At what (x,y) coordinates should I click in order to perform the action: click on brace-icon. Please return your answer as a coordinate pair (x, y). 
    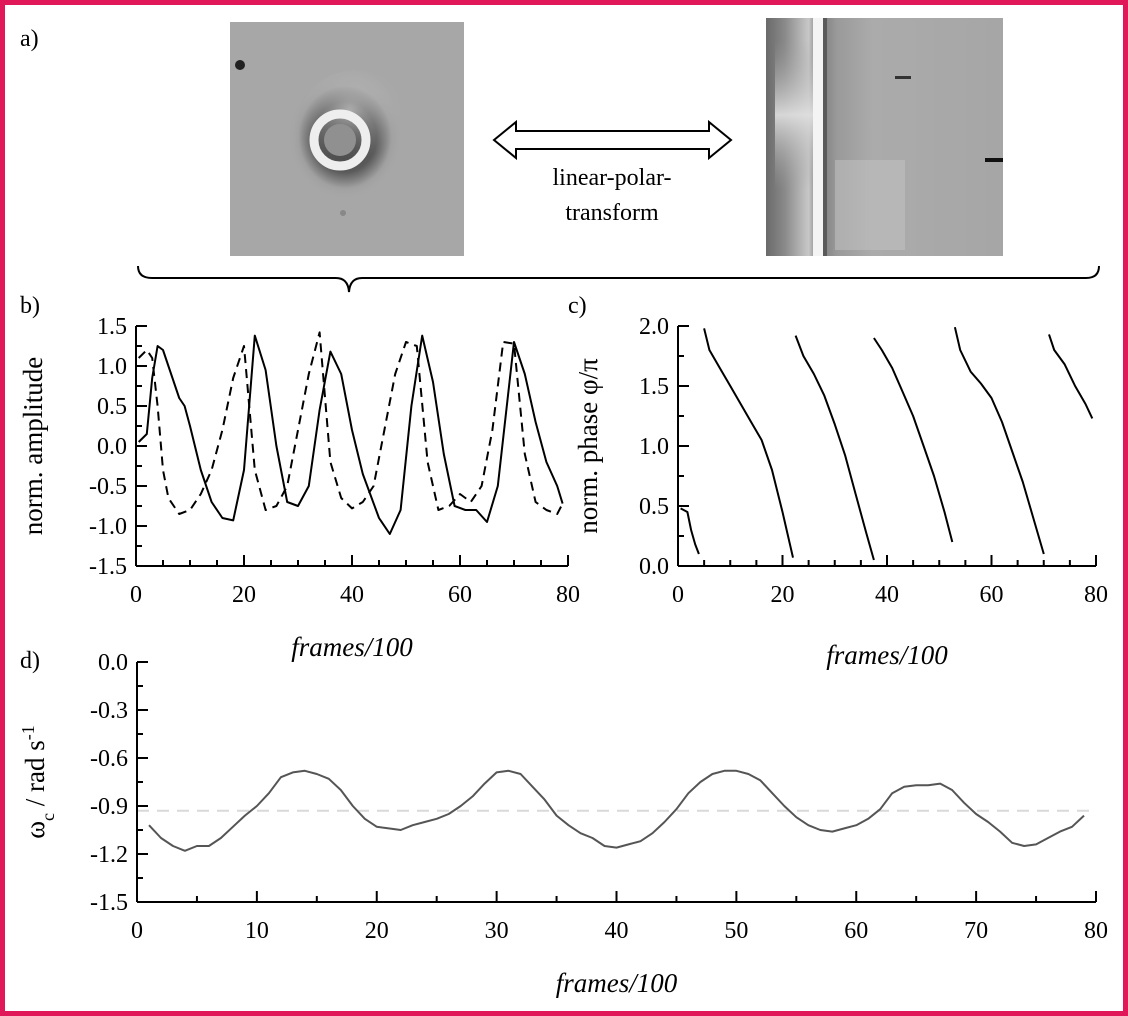
    Looking at the image, I should click on (618, 279).